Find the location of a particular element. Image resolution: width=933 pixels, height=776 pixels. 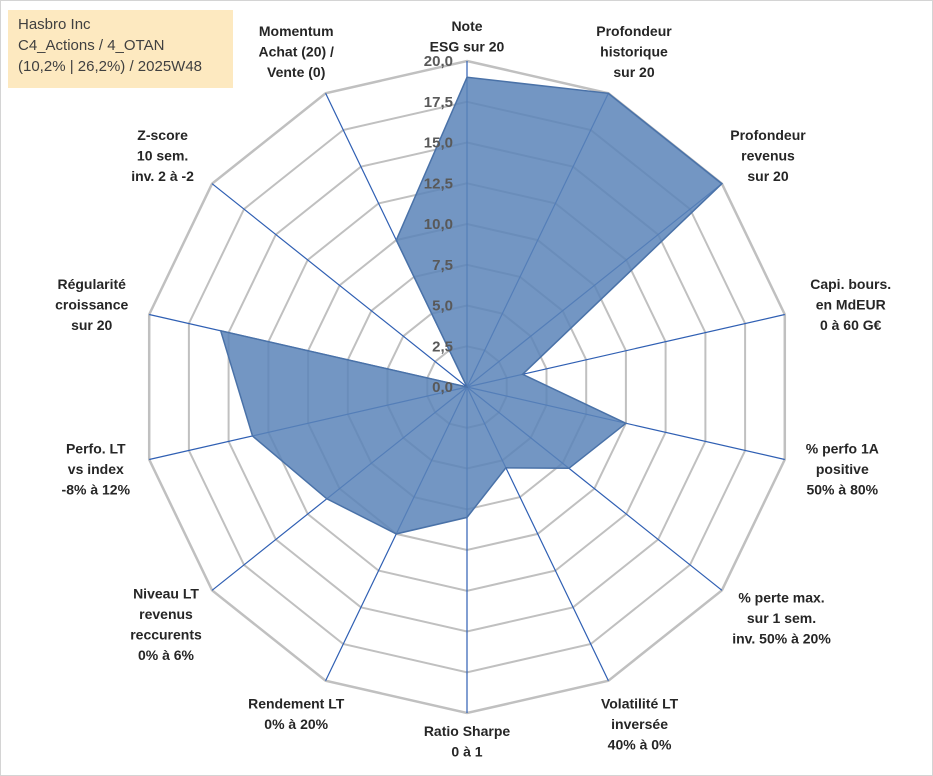

axis-label-line: Perfo. LT is located at coordinates (96, 449).